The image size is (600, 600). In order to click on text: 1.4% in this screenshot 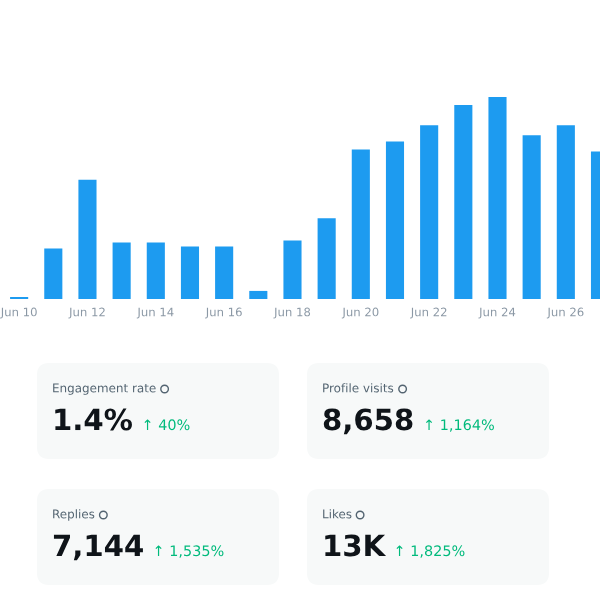, I will do `click(93, 419)`.